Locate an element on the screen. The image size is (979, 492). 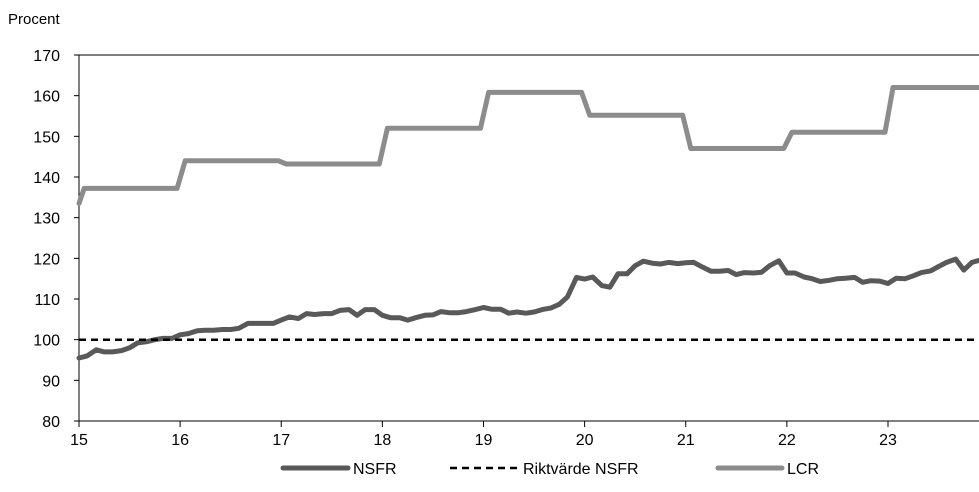
x-tick-label: 19 is located at coordinates (484, 440).